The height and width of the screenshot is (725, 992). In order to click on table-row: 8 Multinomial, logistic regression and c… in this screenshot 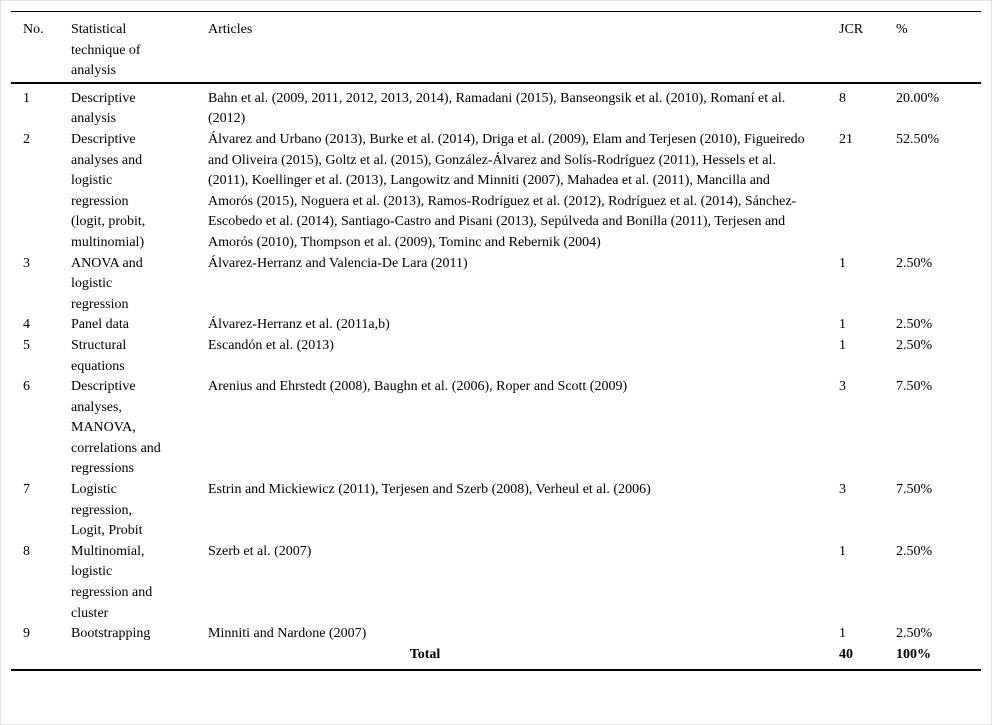, I will do `click(496, 583)`.